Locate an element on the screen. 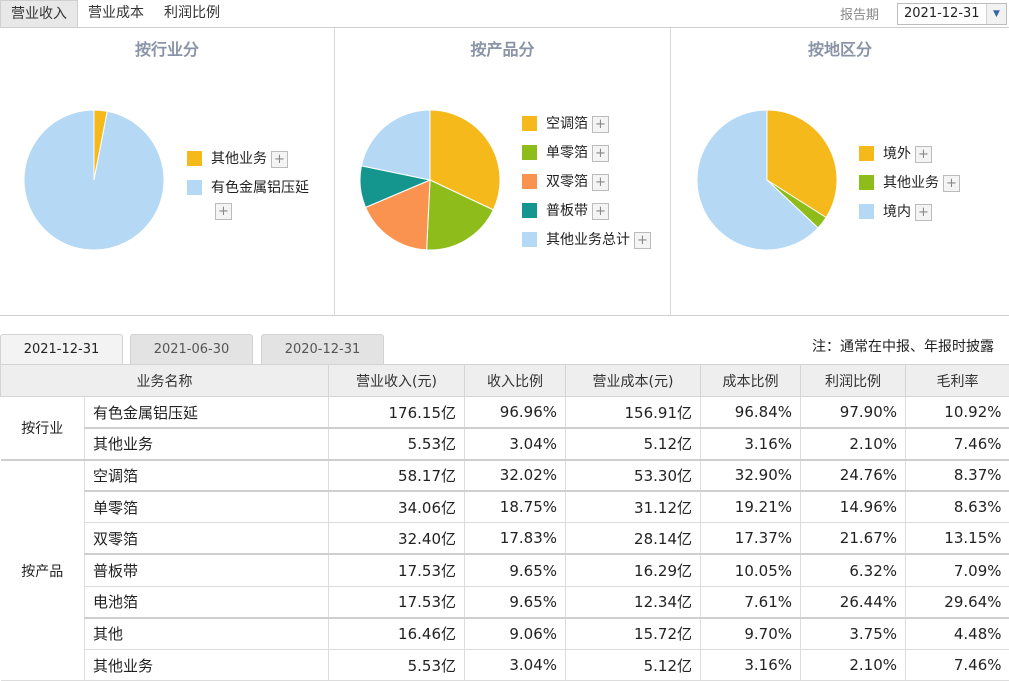 This screenshot has height=681, width=1009. panel-region: 按地区分 境外+ 其他业务+ 境内+ is located at coordinates (840, 172).